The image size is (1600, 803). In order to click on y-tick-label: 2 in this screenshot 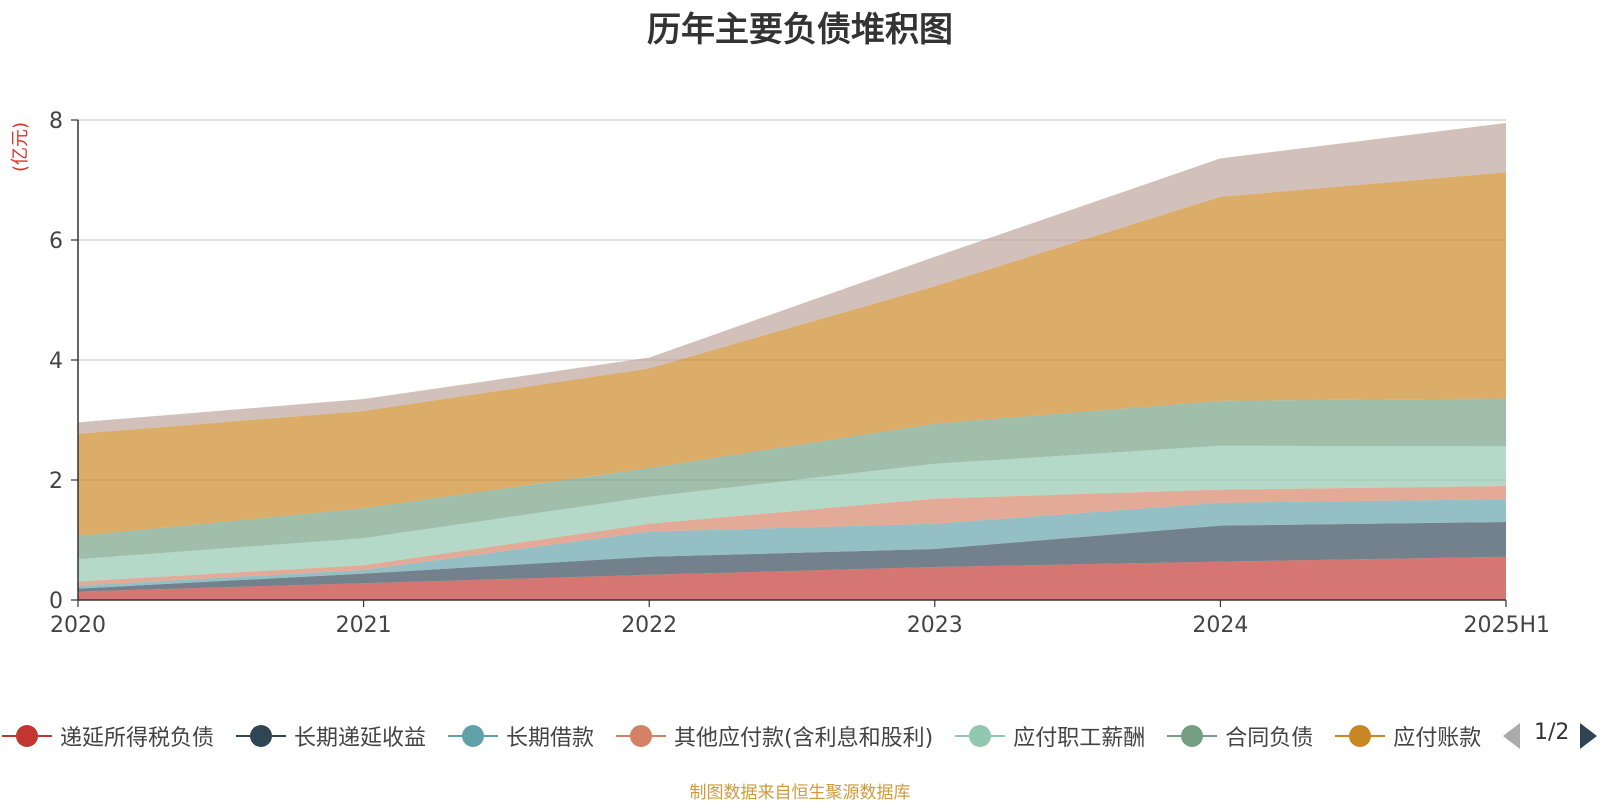, I will do `click(56, 481)`.